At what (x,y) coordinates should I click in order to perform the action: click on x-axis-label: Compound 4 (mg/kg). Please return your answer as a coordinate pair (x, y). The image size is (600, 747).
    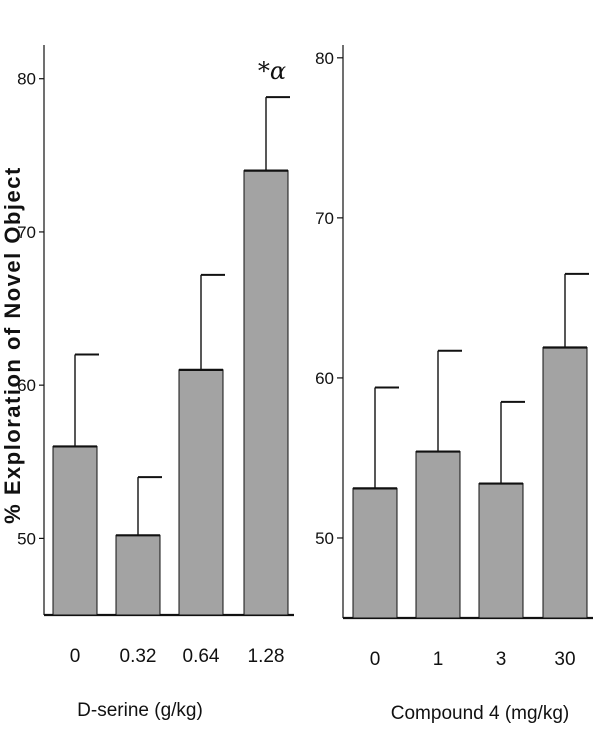
    Looking at the image, I should click on (480, 713).